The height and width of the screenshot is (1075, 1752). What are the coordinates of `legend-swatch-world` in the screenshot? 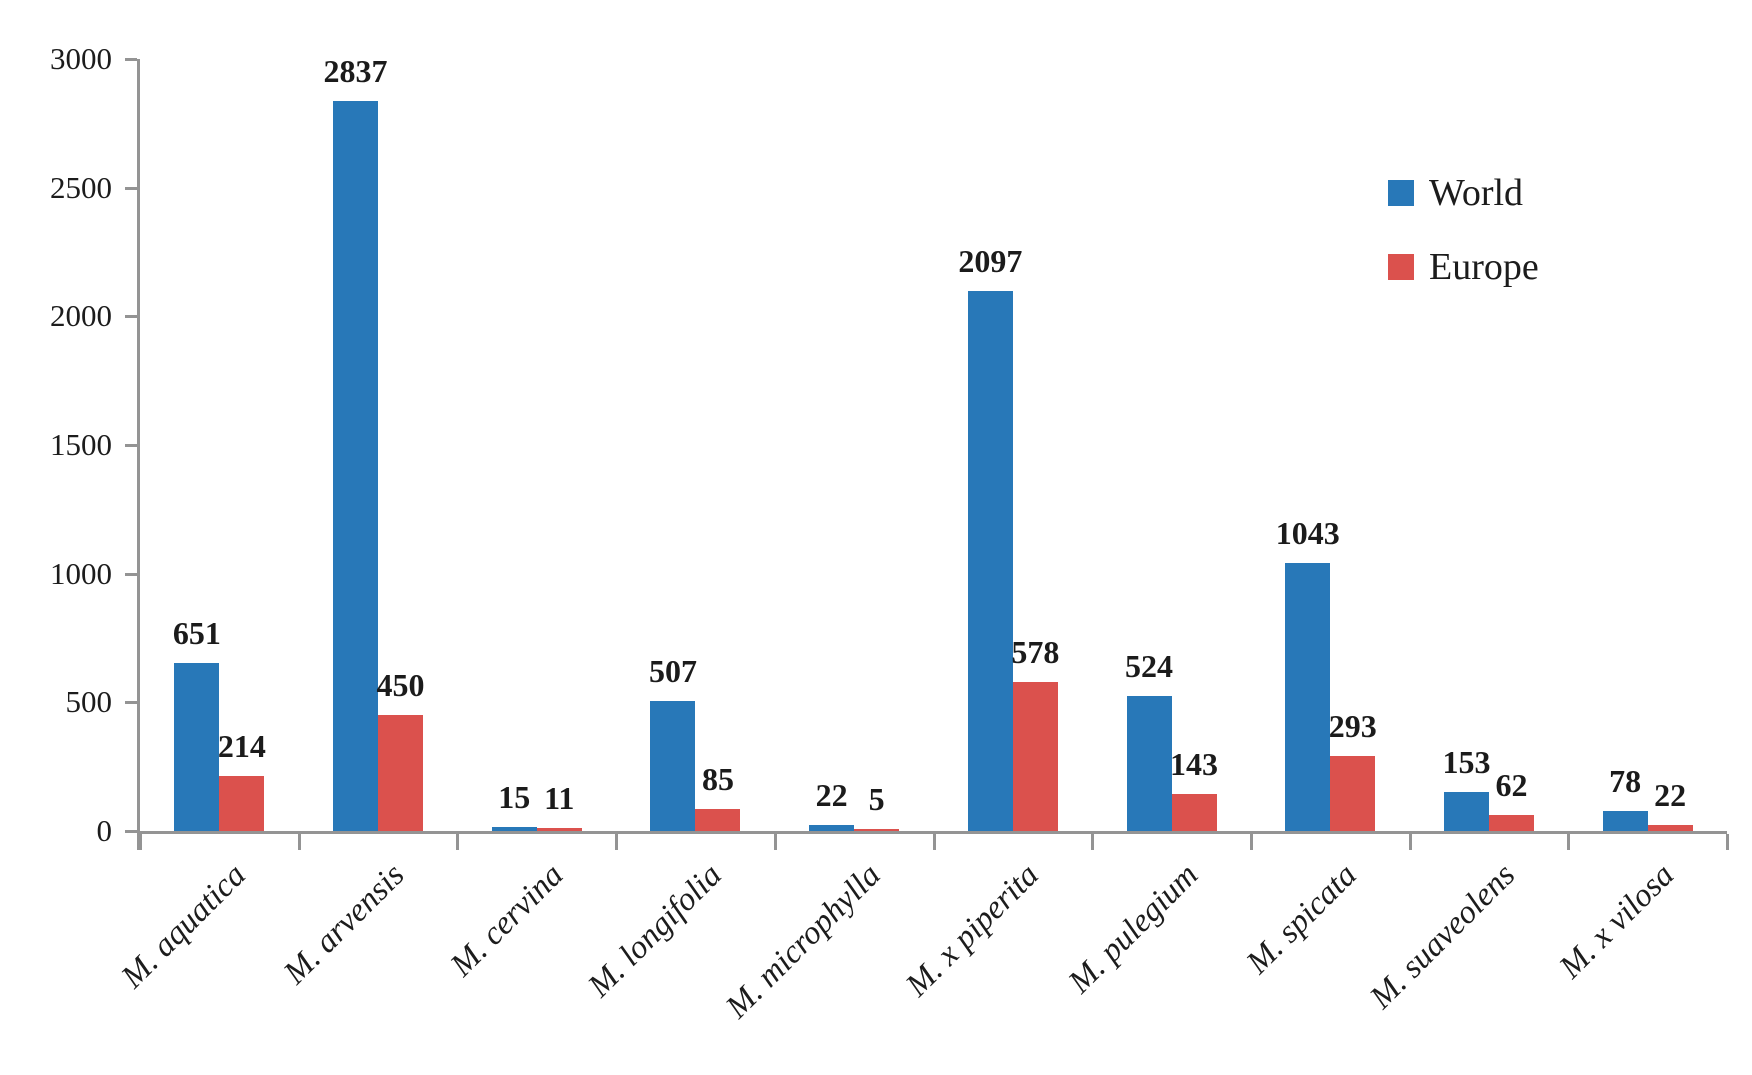 It's located at (1401, 193).